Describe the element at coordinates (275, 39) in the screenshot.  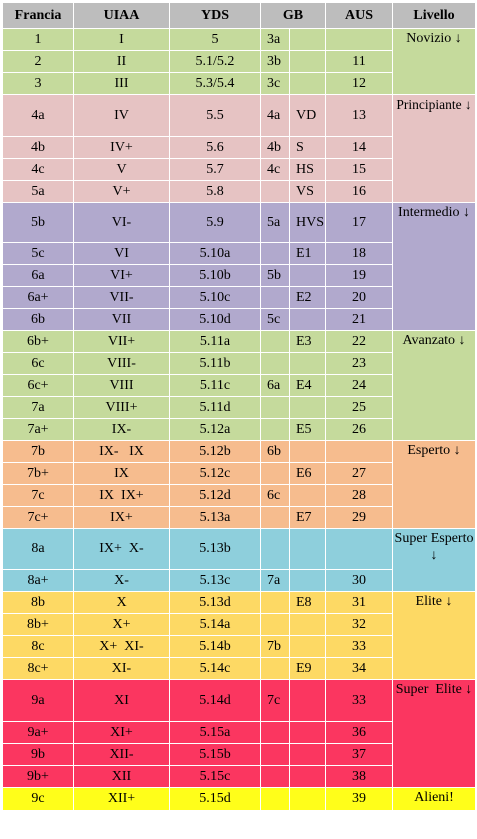
I see `gb-cell: 3a` at that location.